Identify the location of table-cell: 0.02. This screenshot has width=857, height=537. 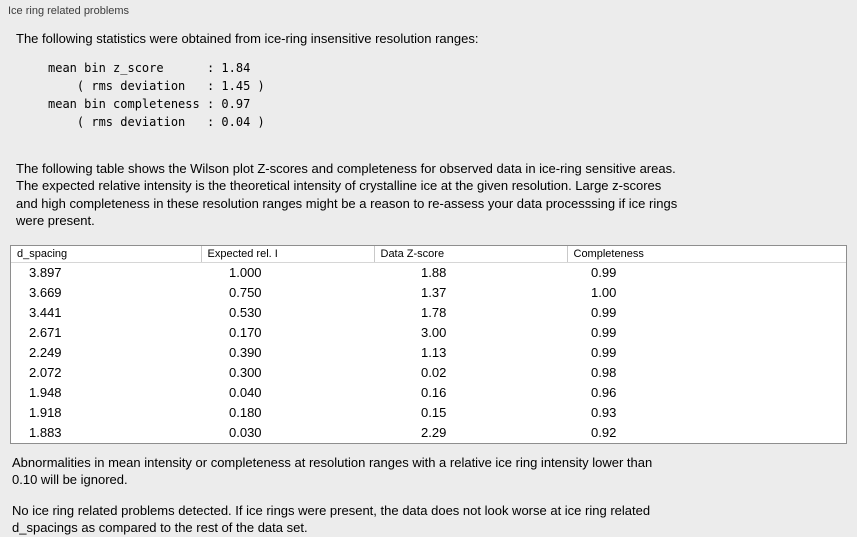
(434, 372).